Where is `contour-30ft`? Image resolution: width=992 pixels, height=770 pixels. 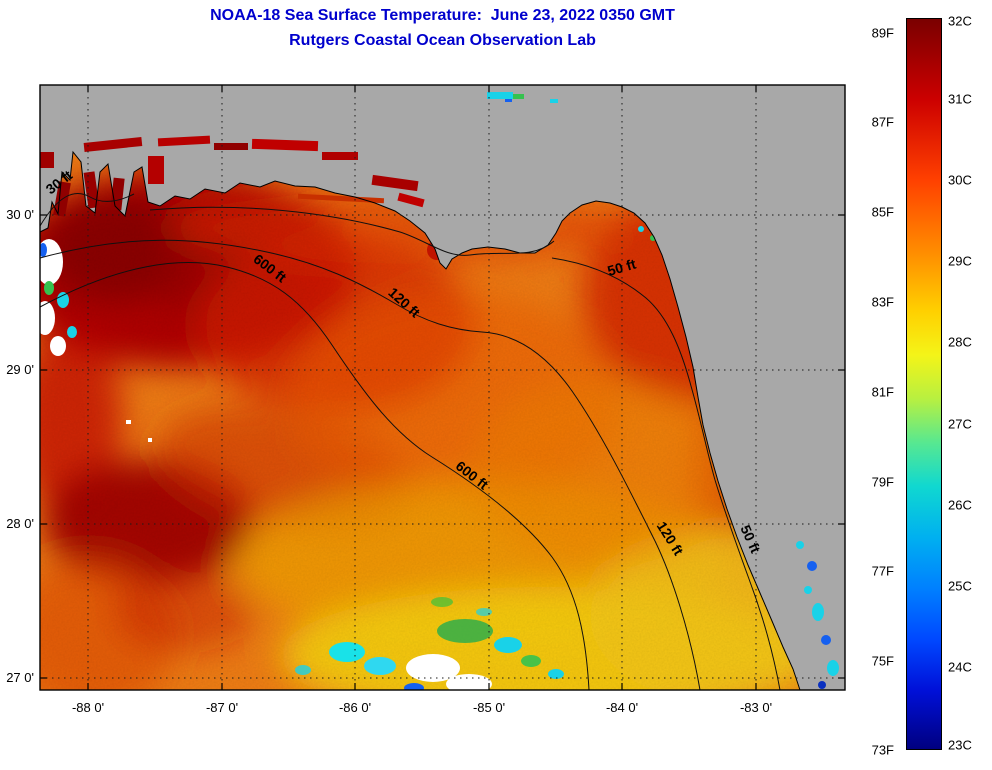
contour-30ft is located at coordinates (87, 210).